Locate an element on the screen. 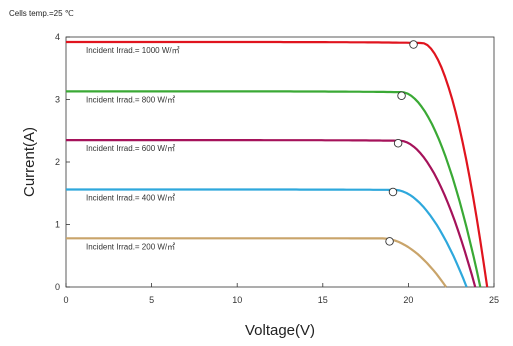 This screenshot has width=513, height=346. x-tick-label: 15 is located at coordinates (323, 300).